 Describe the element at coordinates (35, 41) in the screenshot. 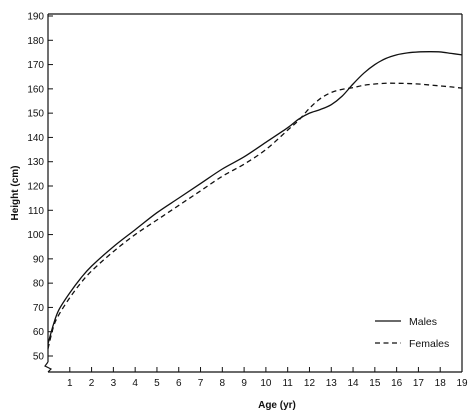

I see `y-tick-label: 180` at that location.